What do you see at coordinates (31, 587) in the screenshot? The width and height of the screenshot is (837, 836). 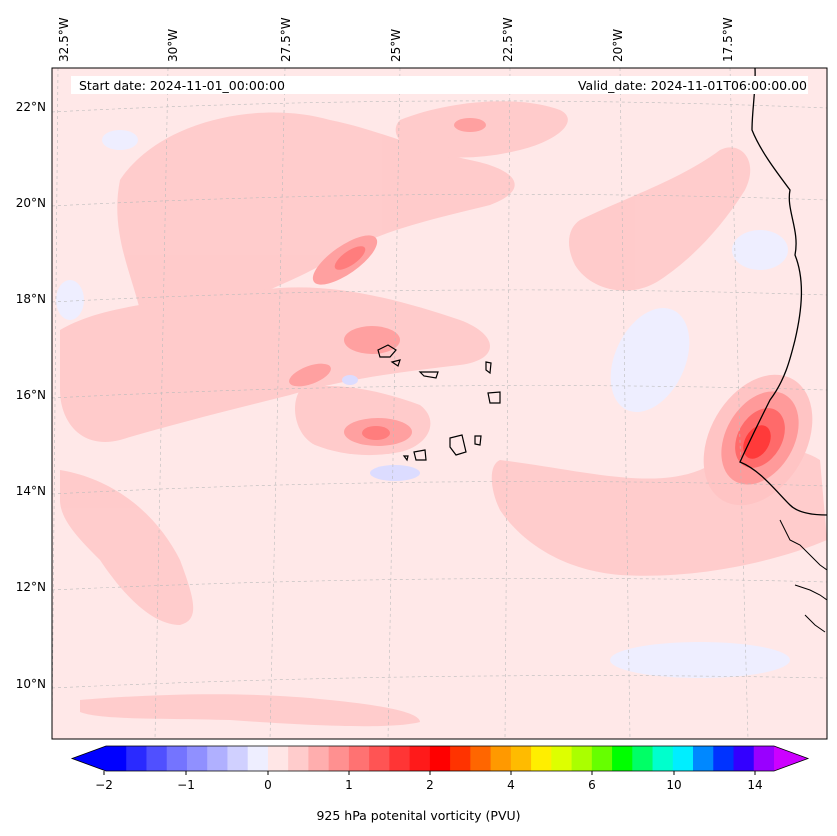 I see `lat-label: 12°N` at bounding box center [31, 587].